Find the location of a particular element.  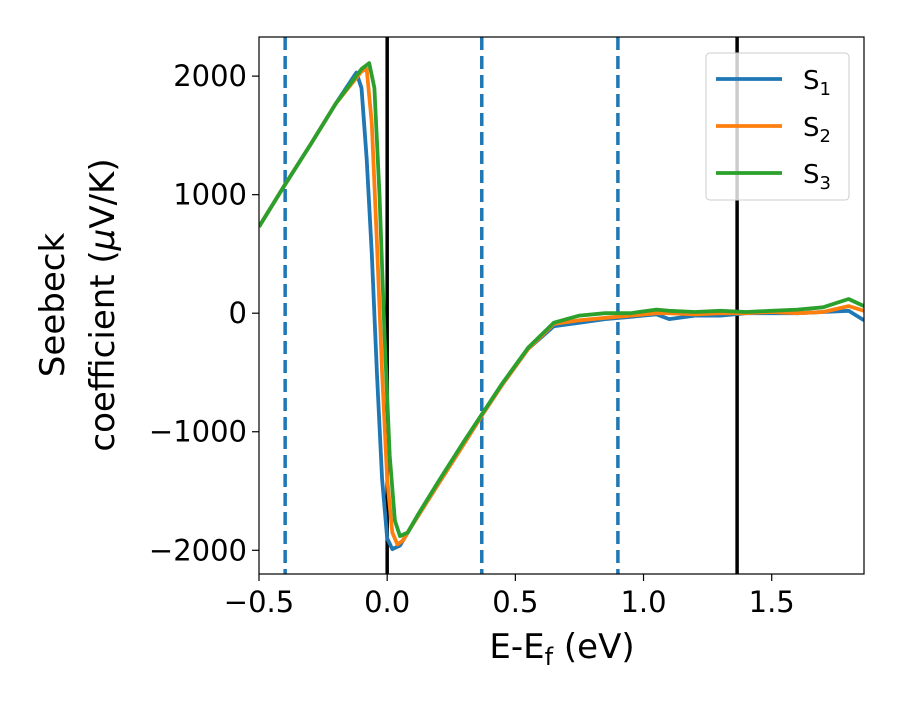

x-tick-label: 0.0 is located at coordinates (387, 602).